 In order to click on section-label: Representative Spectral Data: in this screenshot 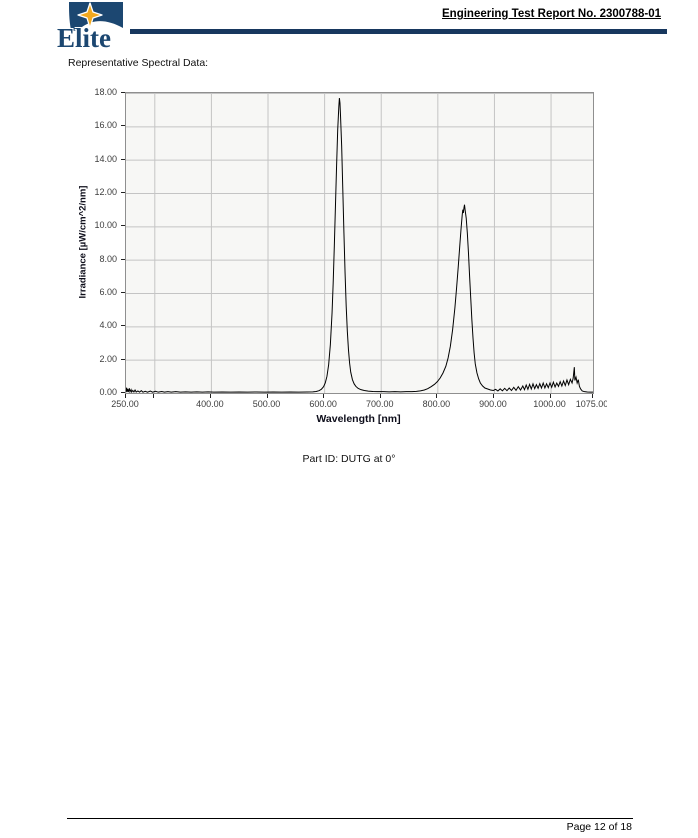, I will do `click(138, 63)`.